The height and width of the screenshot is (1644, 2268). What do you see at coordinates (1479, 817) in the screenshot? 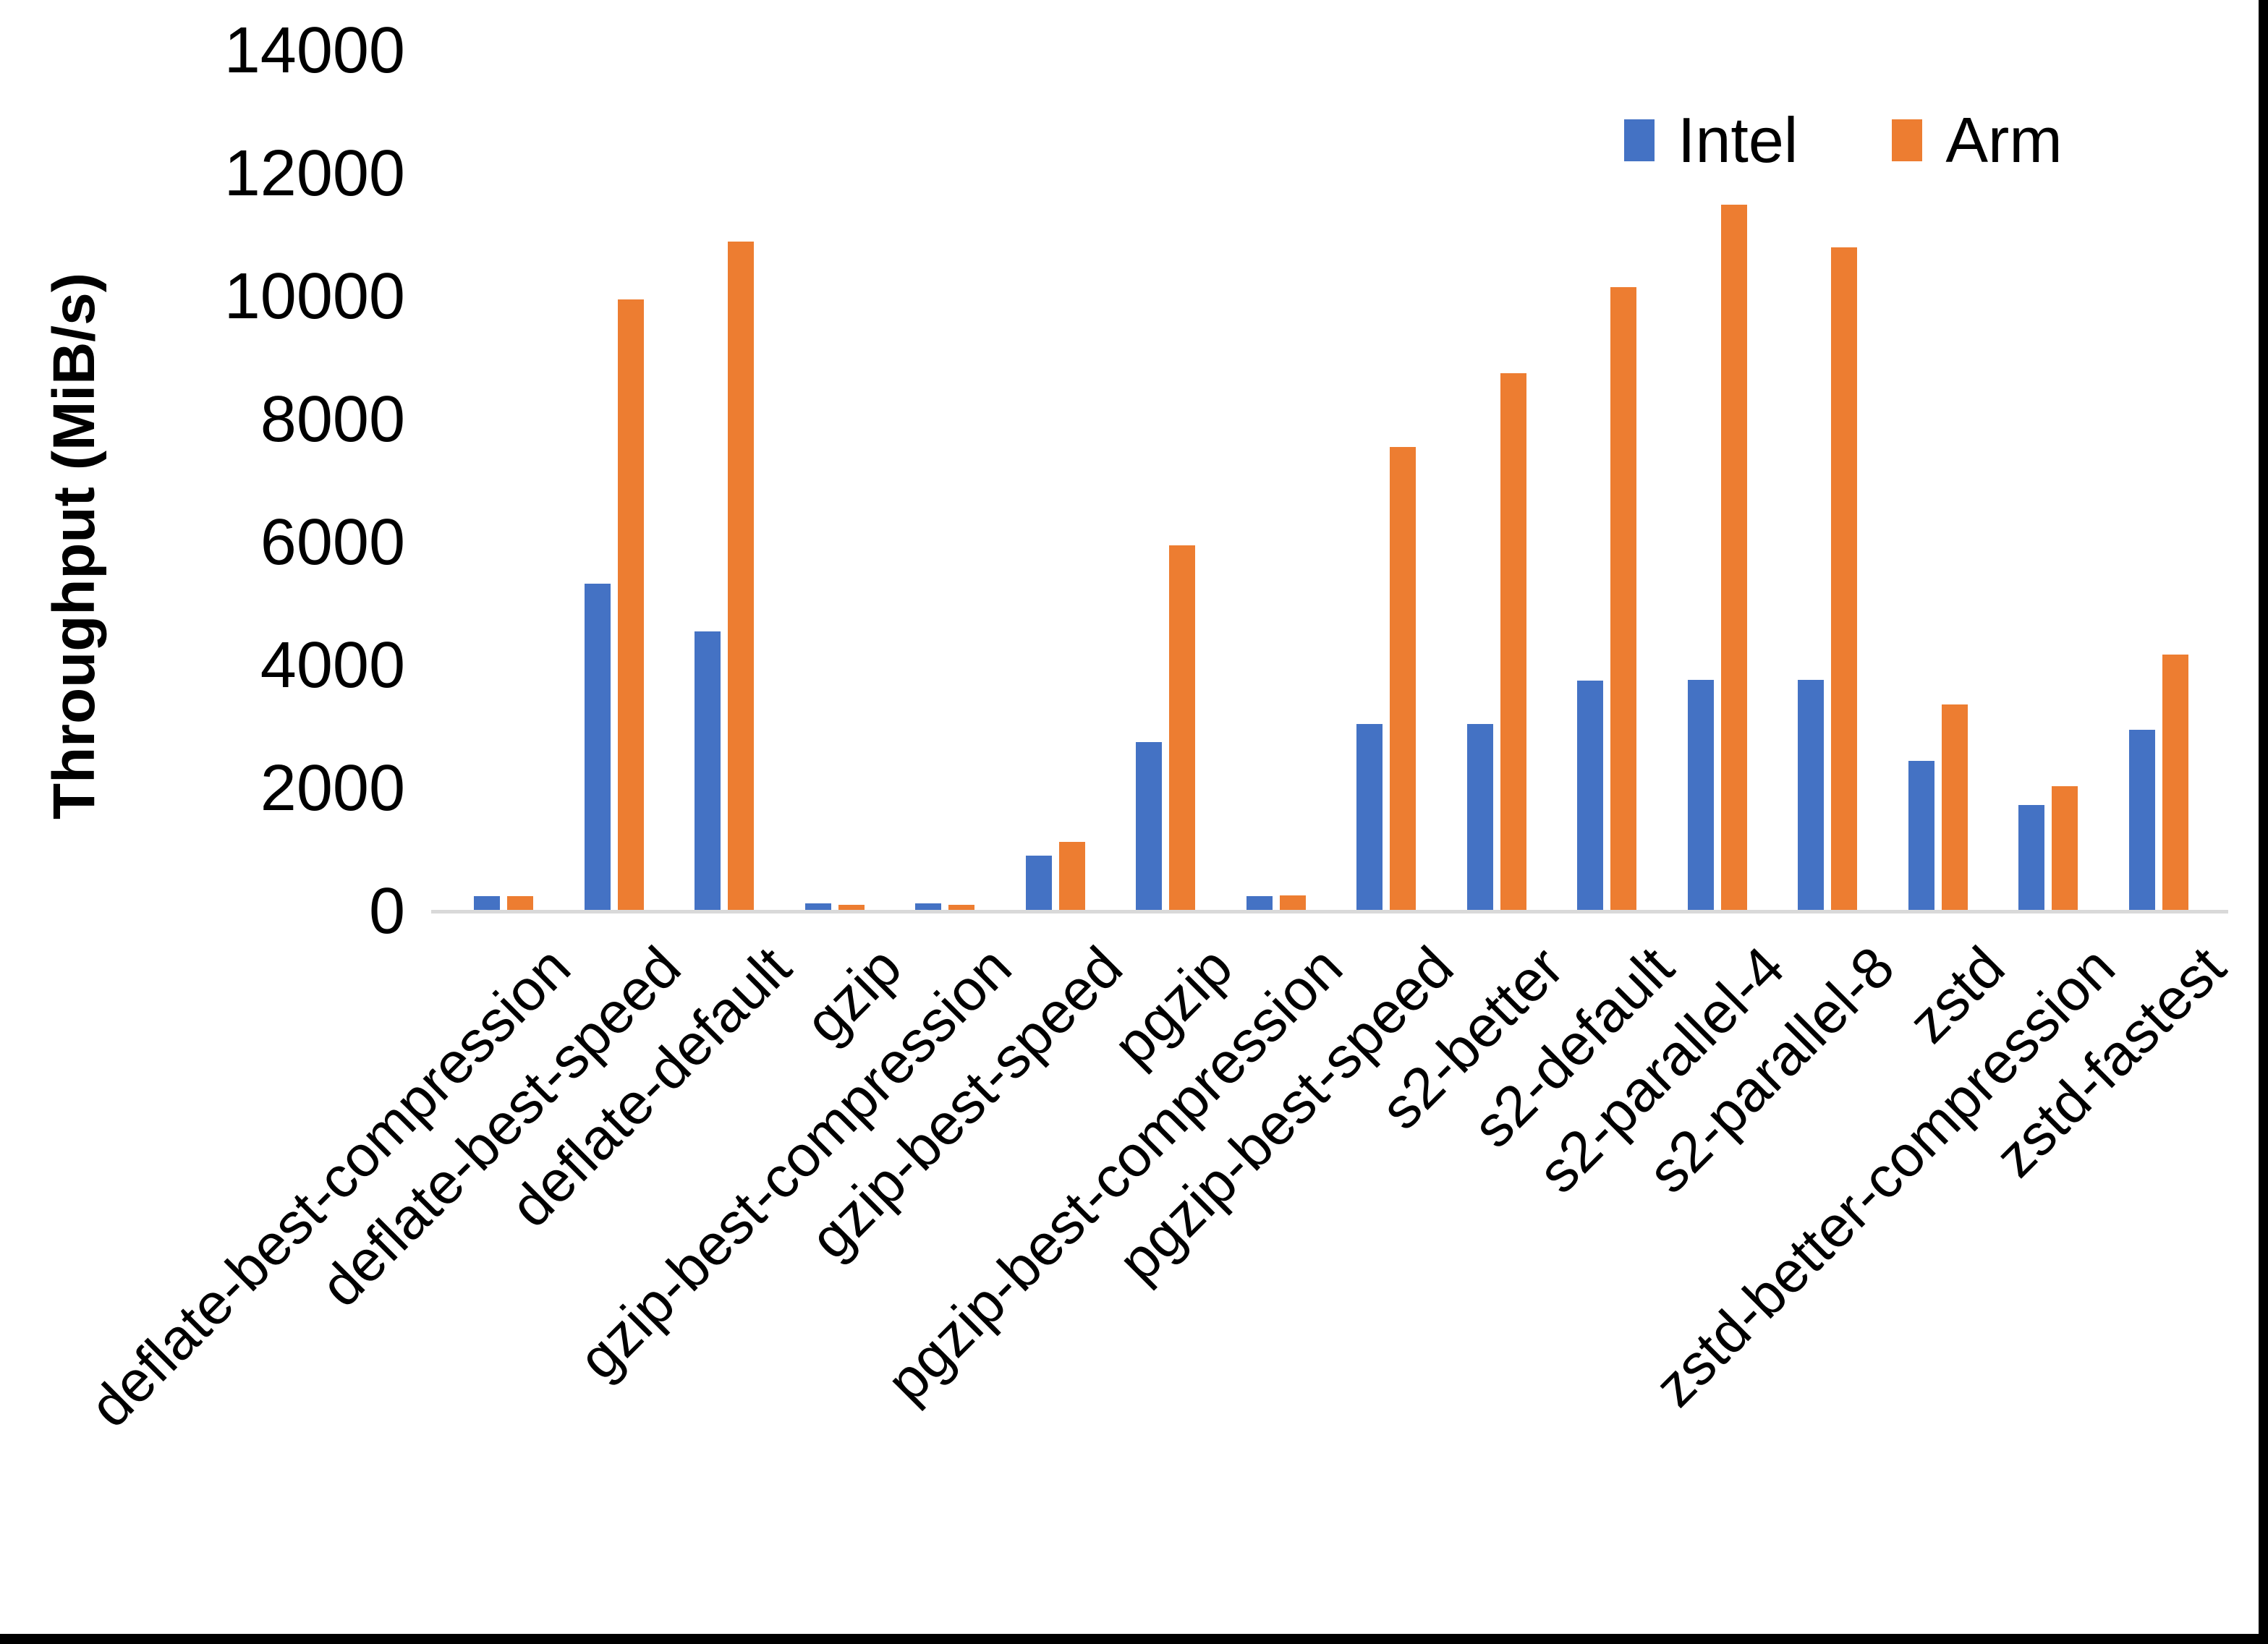
I see `bar-intel-s2-better` at bounding box center [1479, 817].